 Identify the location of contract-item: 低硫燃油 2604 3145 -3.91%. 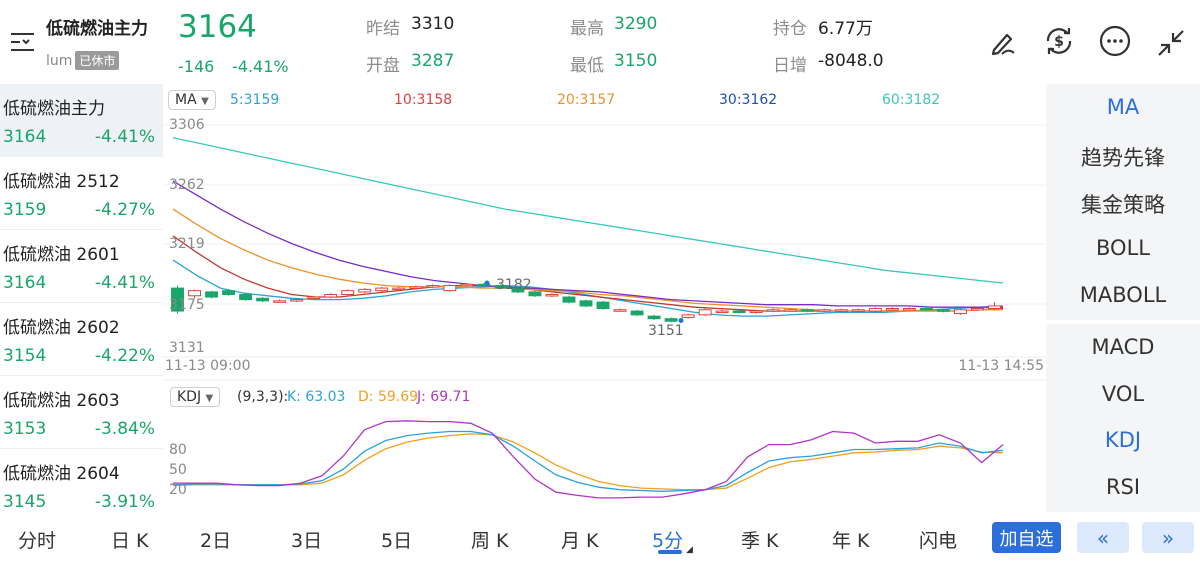
(81, 483).